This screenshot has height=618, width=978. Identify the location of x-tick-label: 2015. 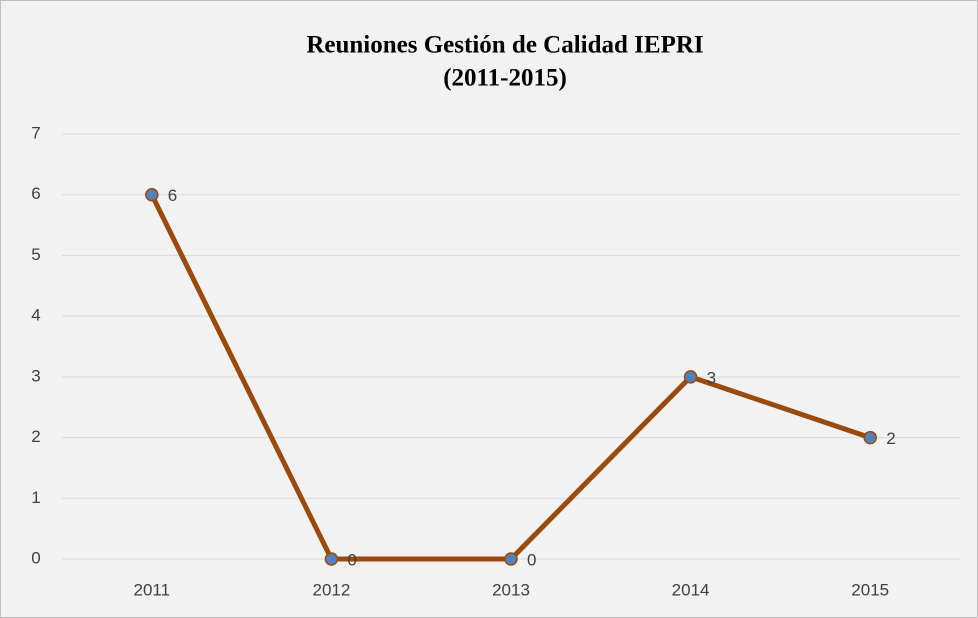
(870, 589).